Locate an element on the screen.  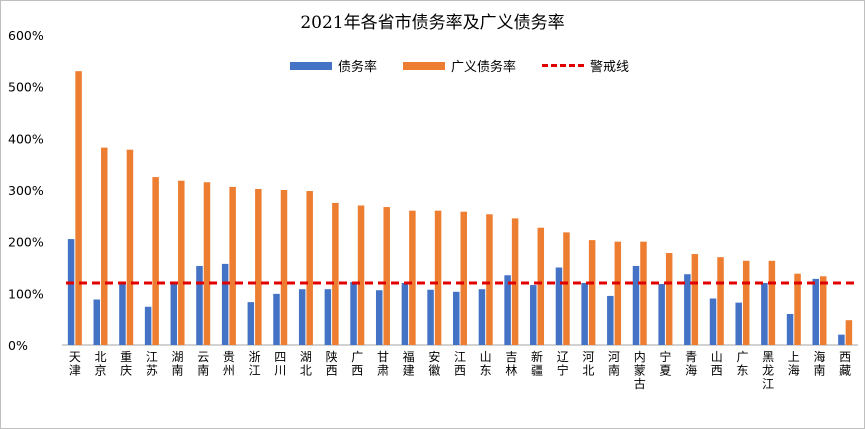
legend-item-broad-debt-ratio: 广义债务率 is located at coordinates (459, 65).